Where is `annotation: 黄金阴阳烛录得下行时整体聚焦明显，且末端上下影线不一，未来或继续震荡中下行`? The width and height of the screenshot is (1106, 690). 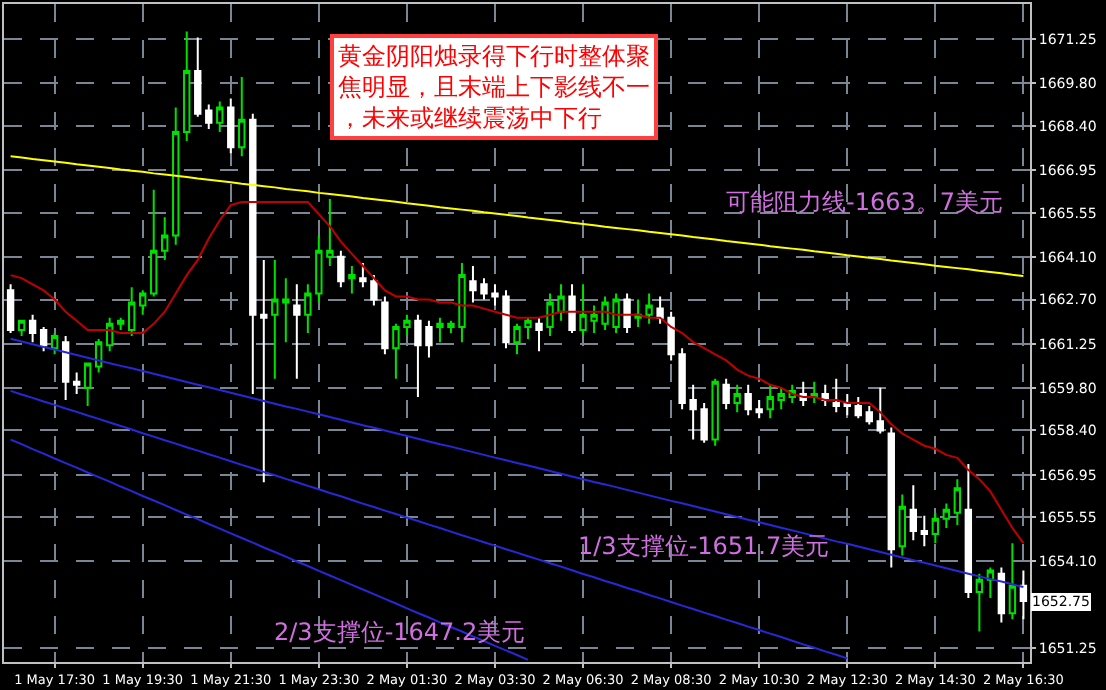 annotation: 黄金阴阳烛录得下行时整体聚焦明显，且末端上下影线不一，未来或继续震荡中下行 is located at coordinates (494, 87).